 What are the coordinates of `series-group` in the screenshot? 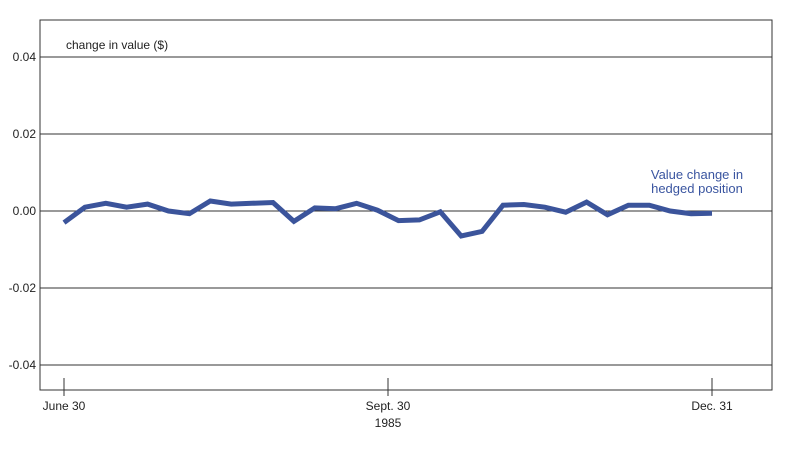 It's located at (387, 218).